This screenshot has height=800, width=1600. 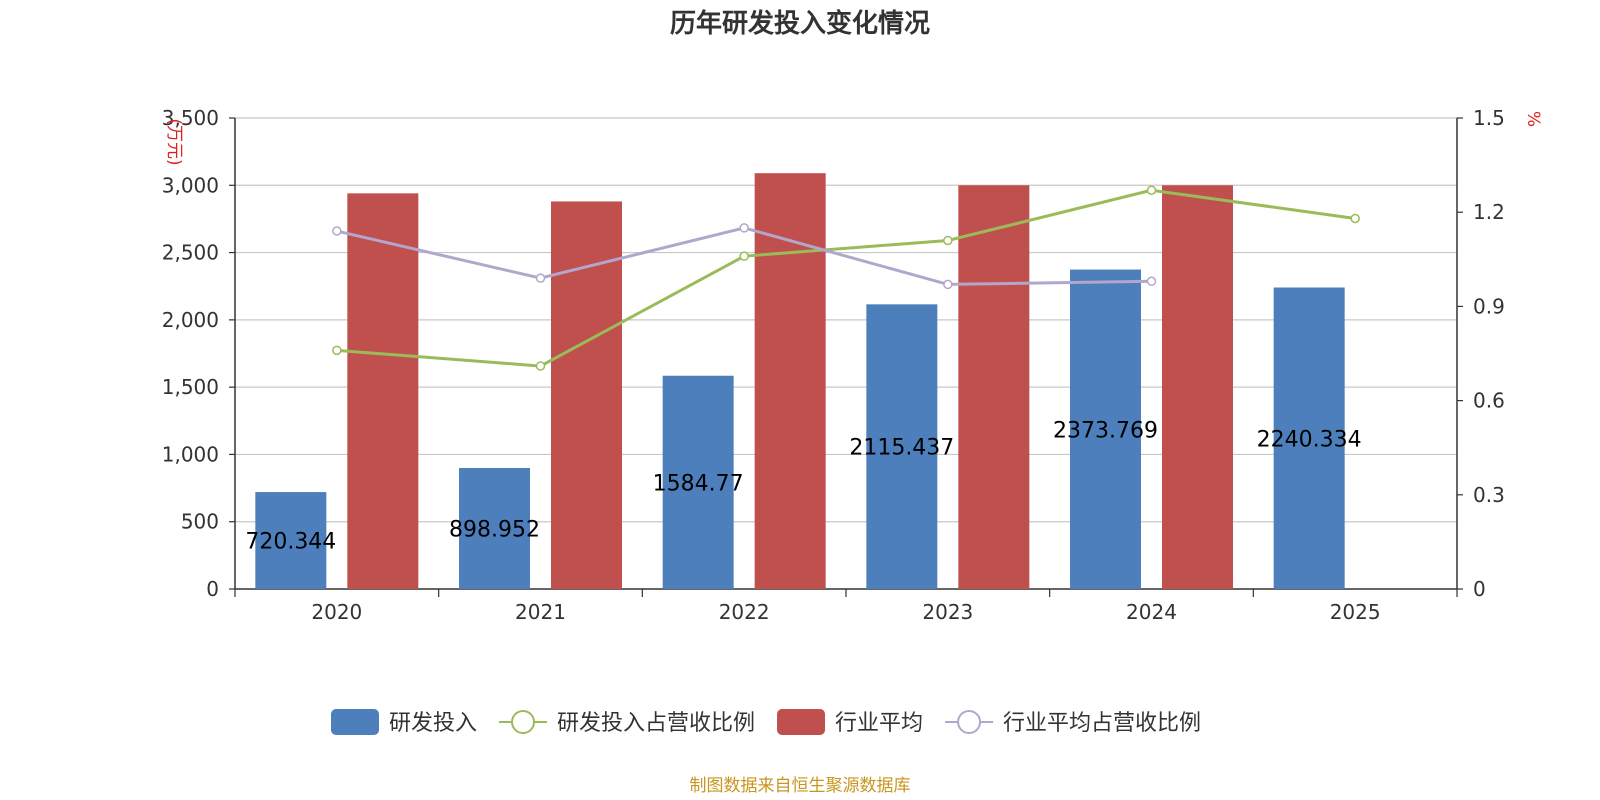 I want to click on bar-value-label: 2240.334, so click(x=1309, y=439).